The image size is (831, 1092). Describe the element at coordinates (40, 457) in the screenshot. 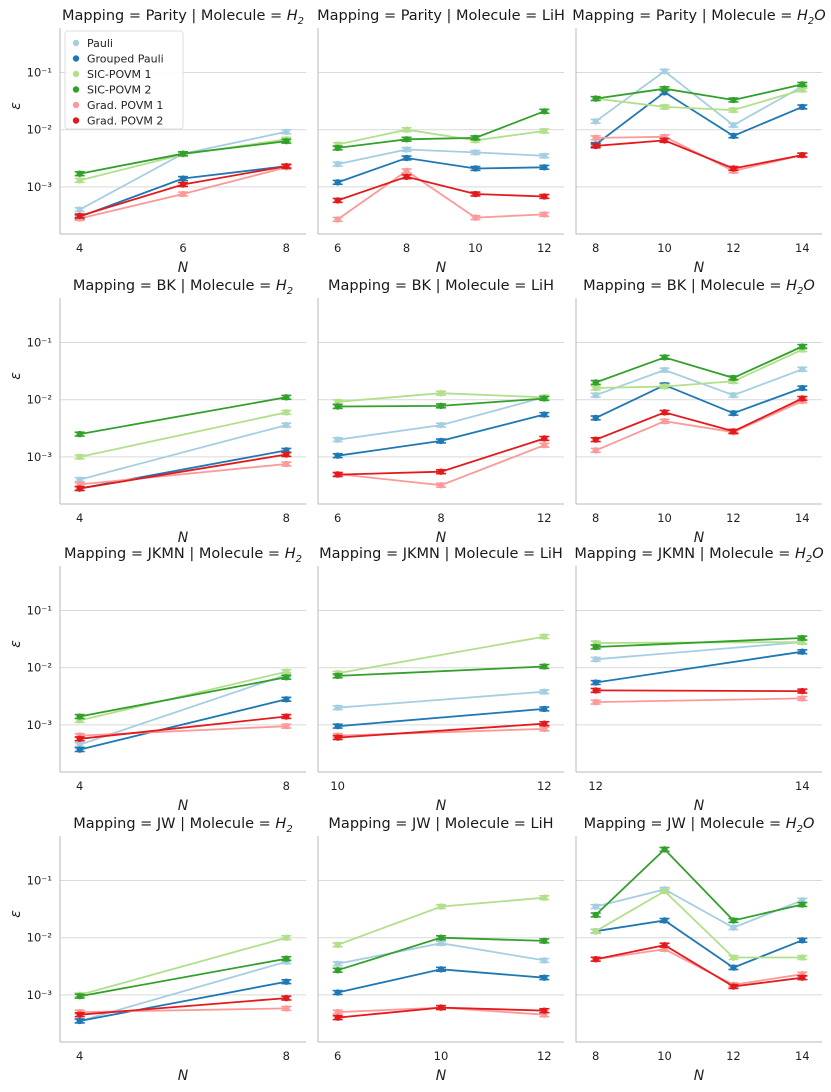

I see `y-tick-label: 10⁻³` at that location.